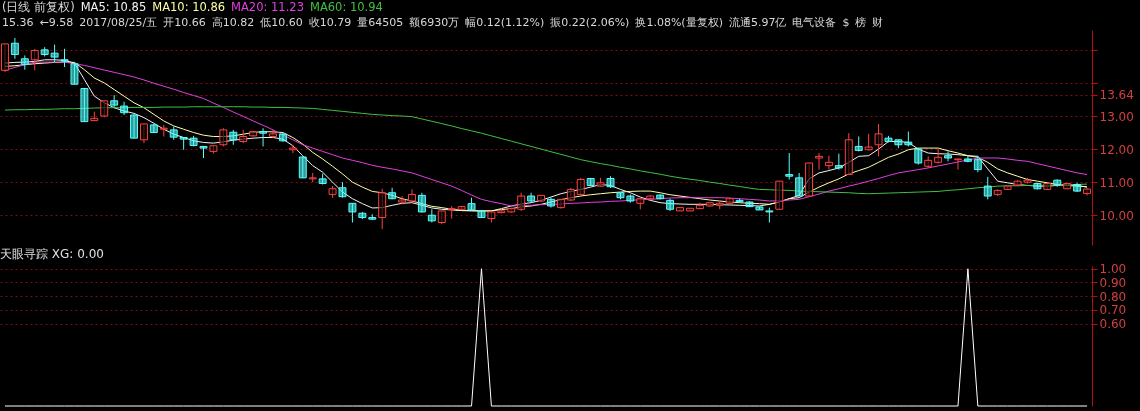  Describe the element at coordinates (505, 22) in the screenshot. I see `text: 幅0.12(1.12%)` at that location.